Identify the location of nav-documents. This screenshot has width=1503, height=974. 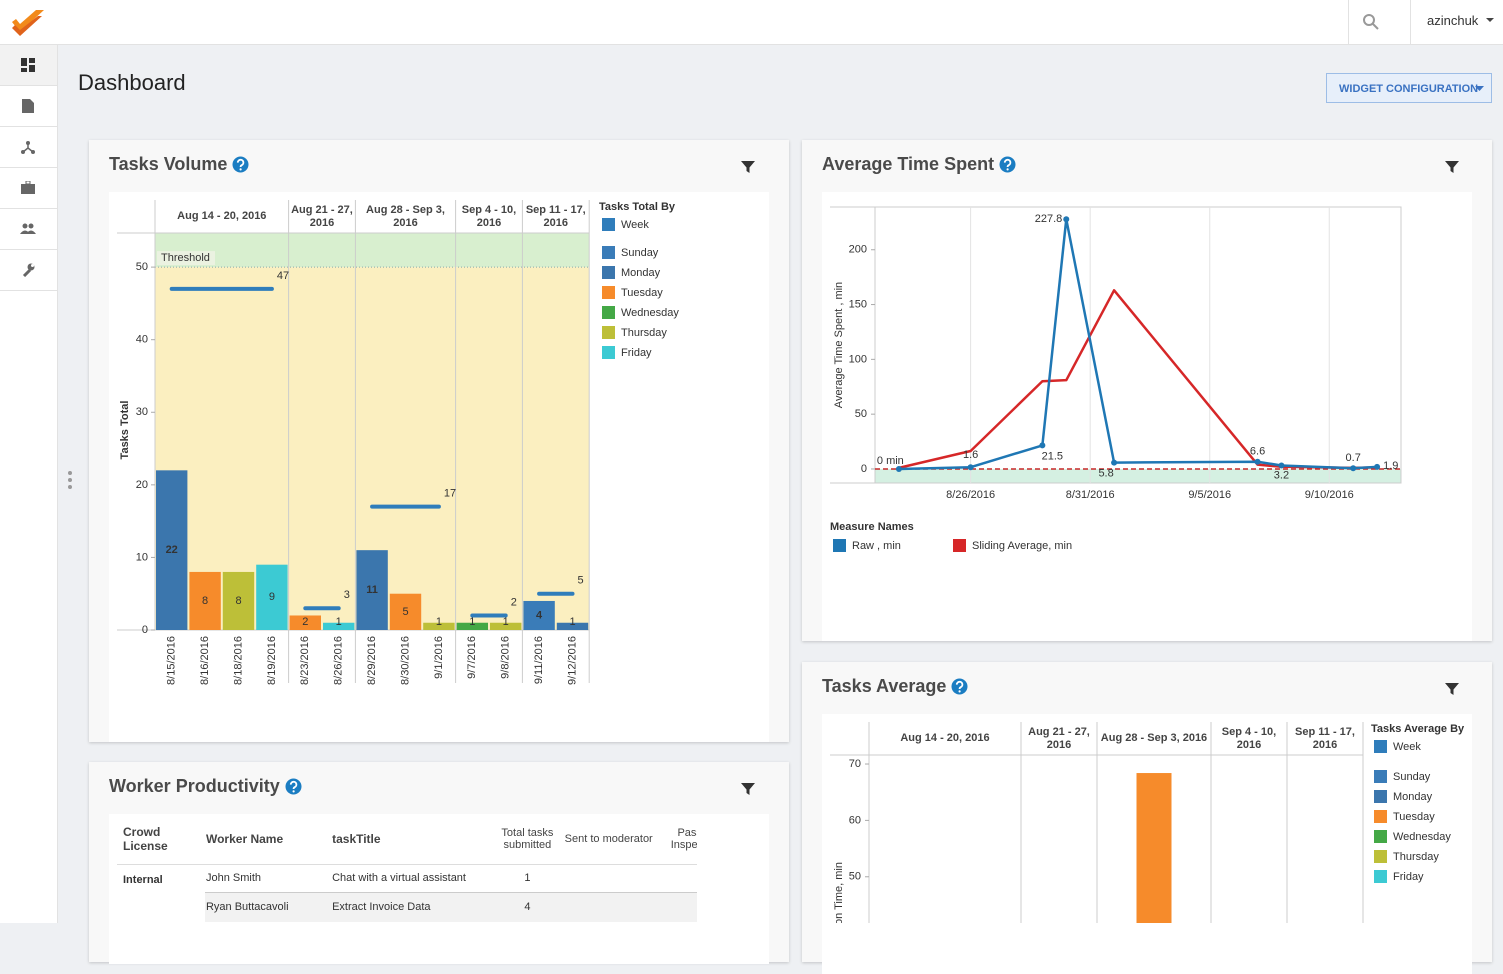
(28, 106).